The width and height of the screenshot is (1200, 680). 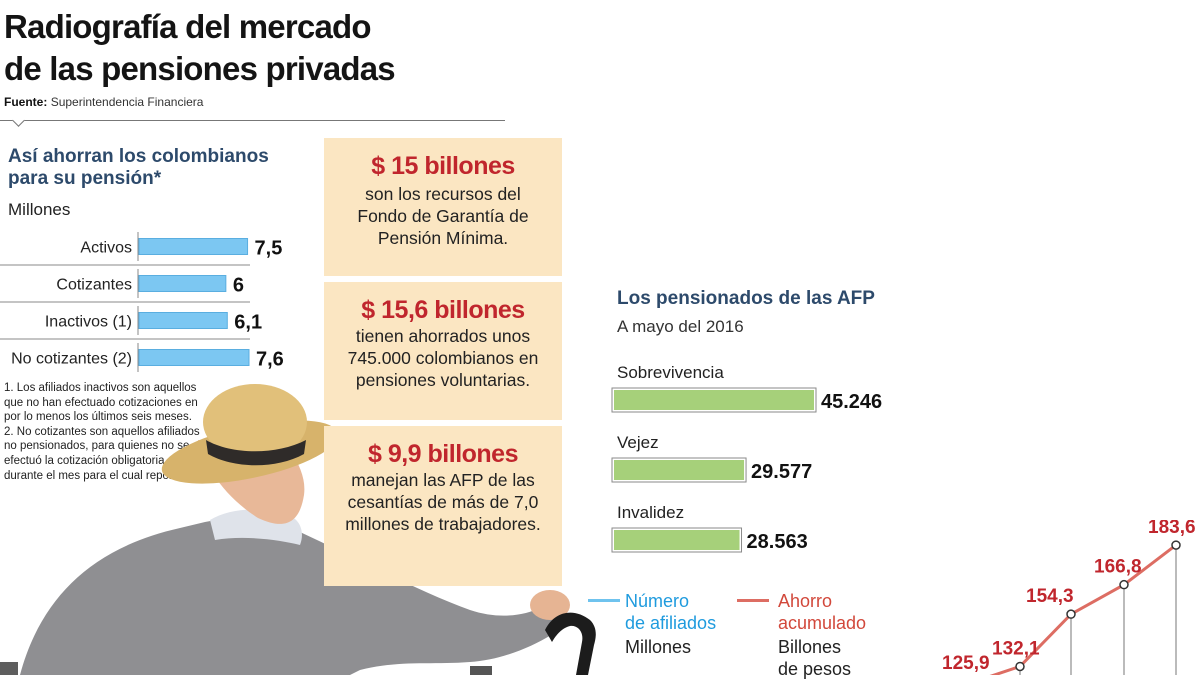 I want to click on category-label: No cotizantes (2), so click(x=71, y=359).